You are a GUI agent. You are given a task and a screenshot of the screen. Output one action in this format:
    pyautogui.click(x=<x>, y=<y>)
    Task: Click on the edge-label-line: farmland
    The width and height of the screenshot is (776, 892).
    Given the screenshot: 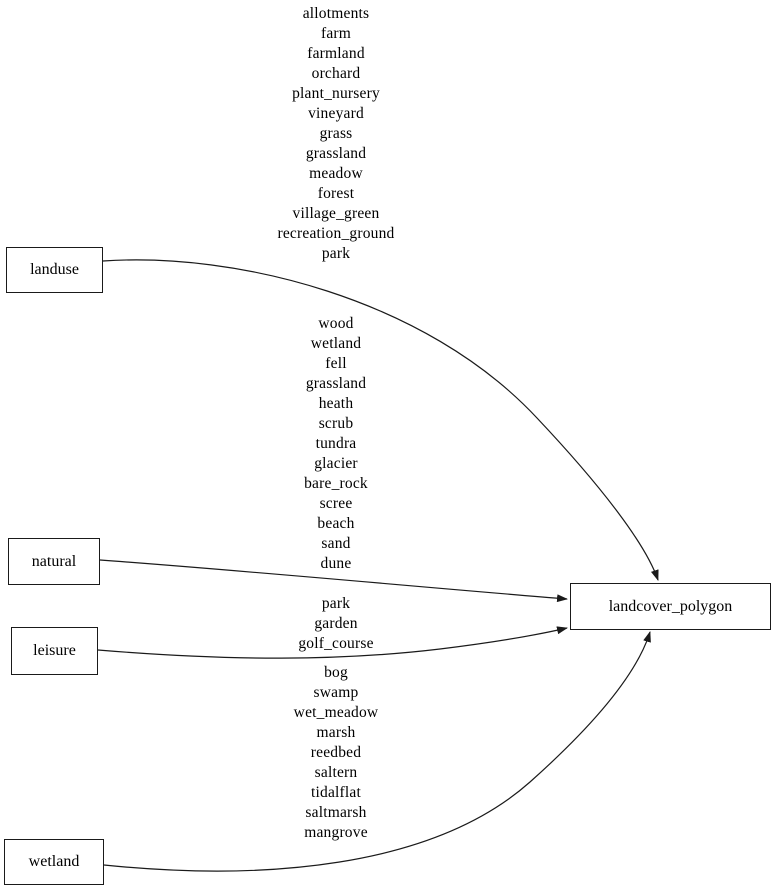 What is the action you would take?
    pyautogui.click(x=336, y=53)
    